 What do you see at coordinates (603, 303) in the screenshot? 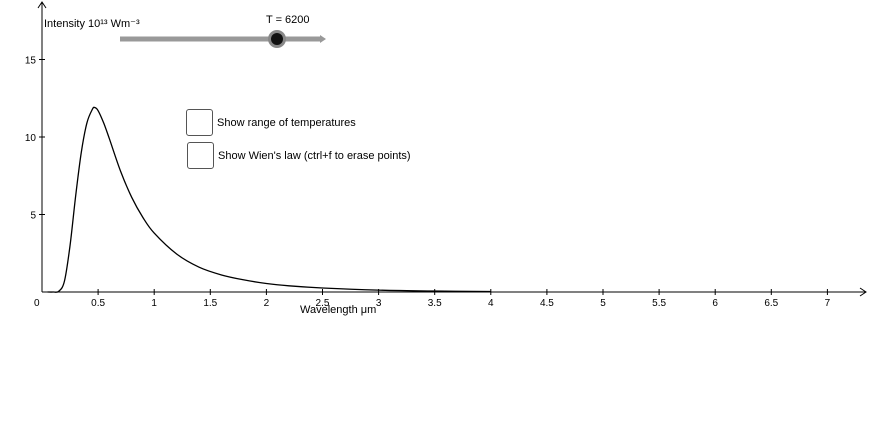
I see `x-tick-label: 5` at bounding box center [603, 303].